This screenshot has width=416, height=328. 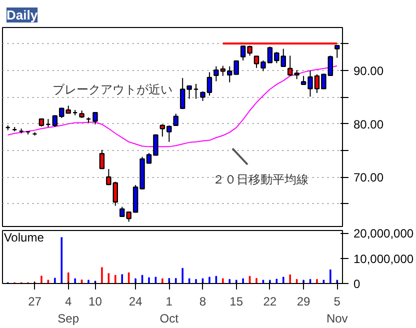 What do you see at coordinates (35, 301) in the screenshot?
I see `x-tick-label: 27` at bounding box center [35, 301].